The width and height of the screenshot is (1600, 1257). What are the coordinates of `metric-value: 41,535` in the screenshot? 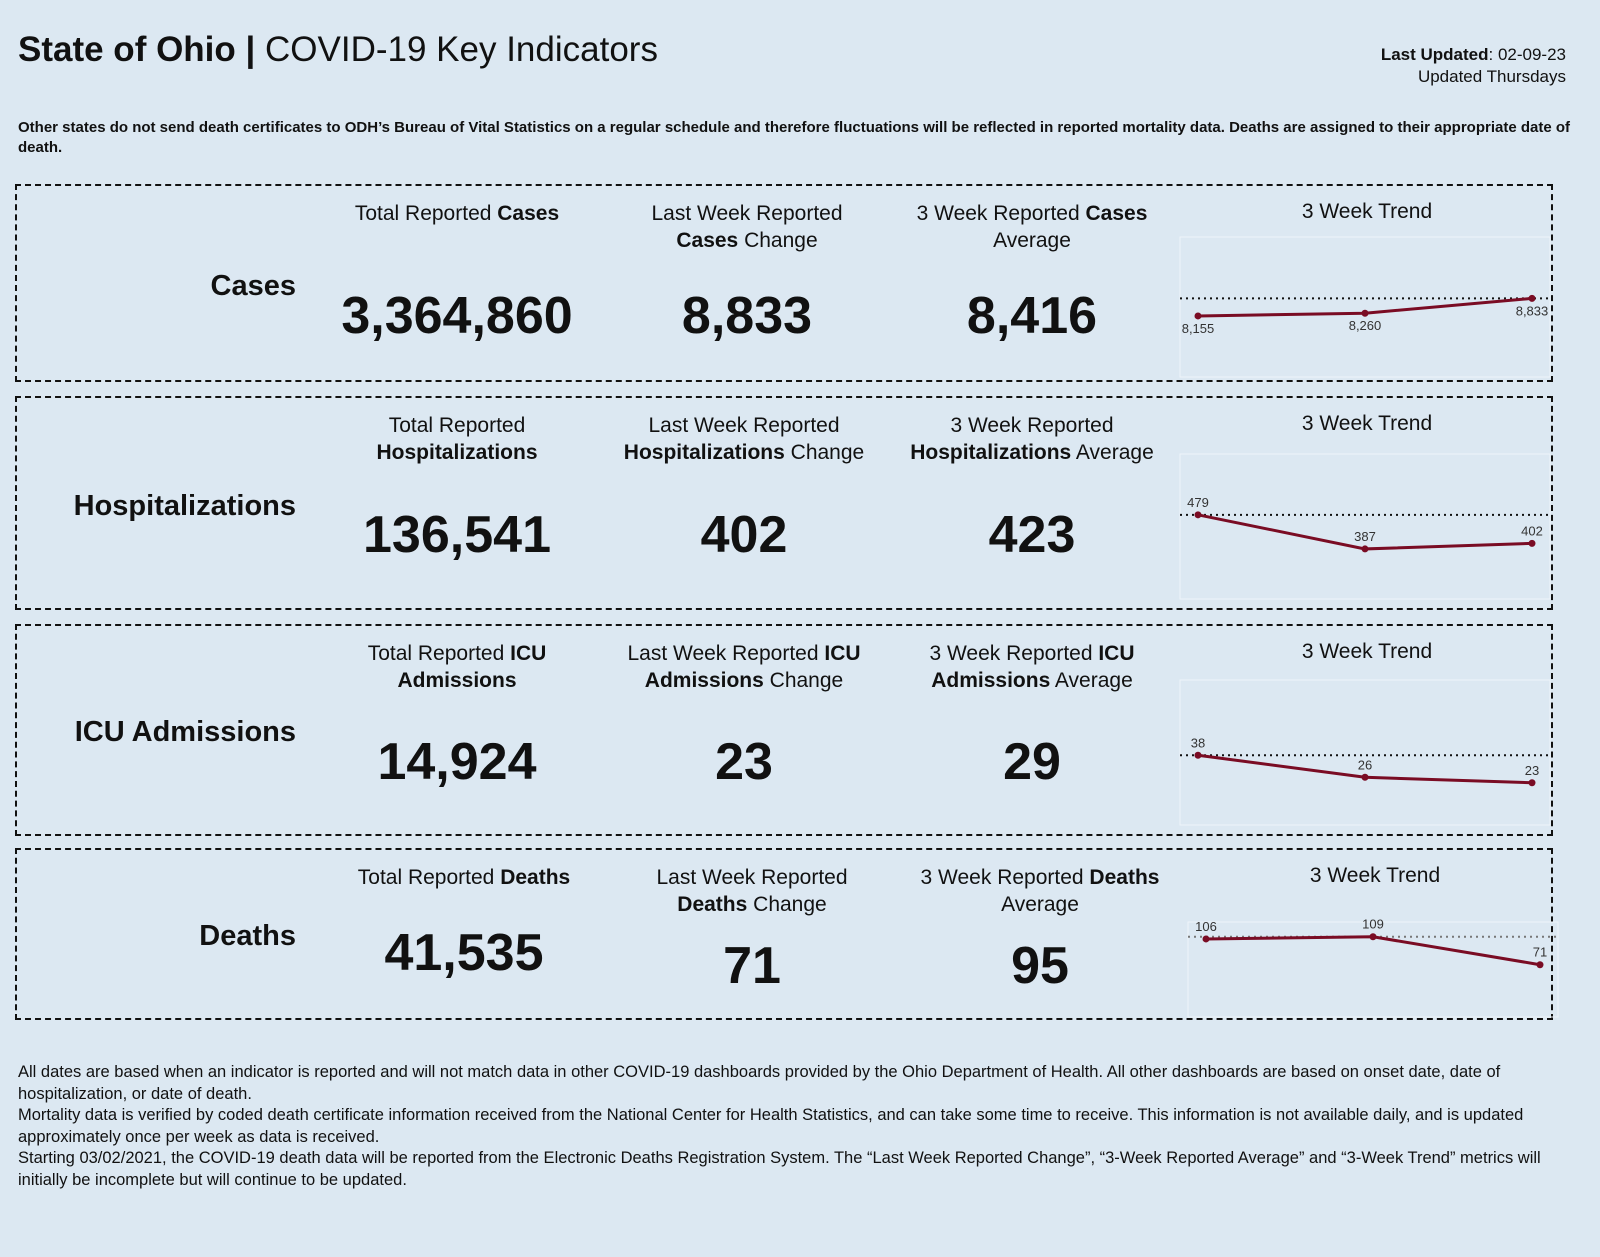 It's located at (464, 953).